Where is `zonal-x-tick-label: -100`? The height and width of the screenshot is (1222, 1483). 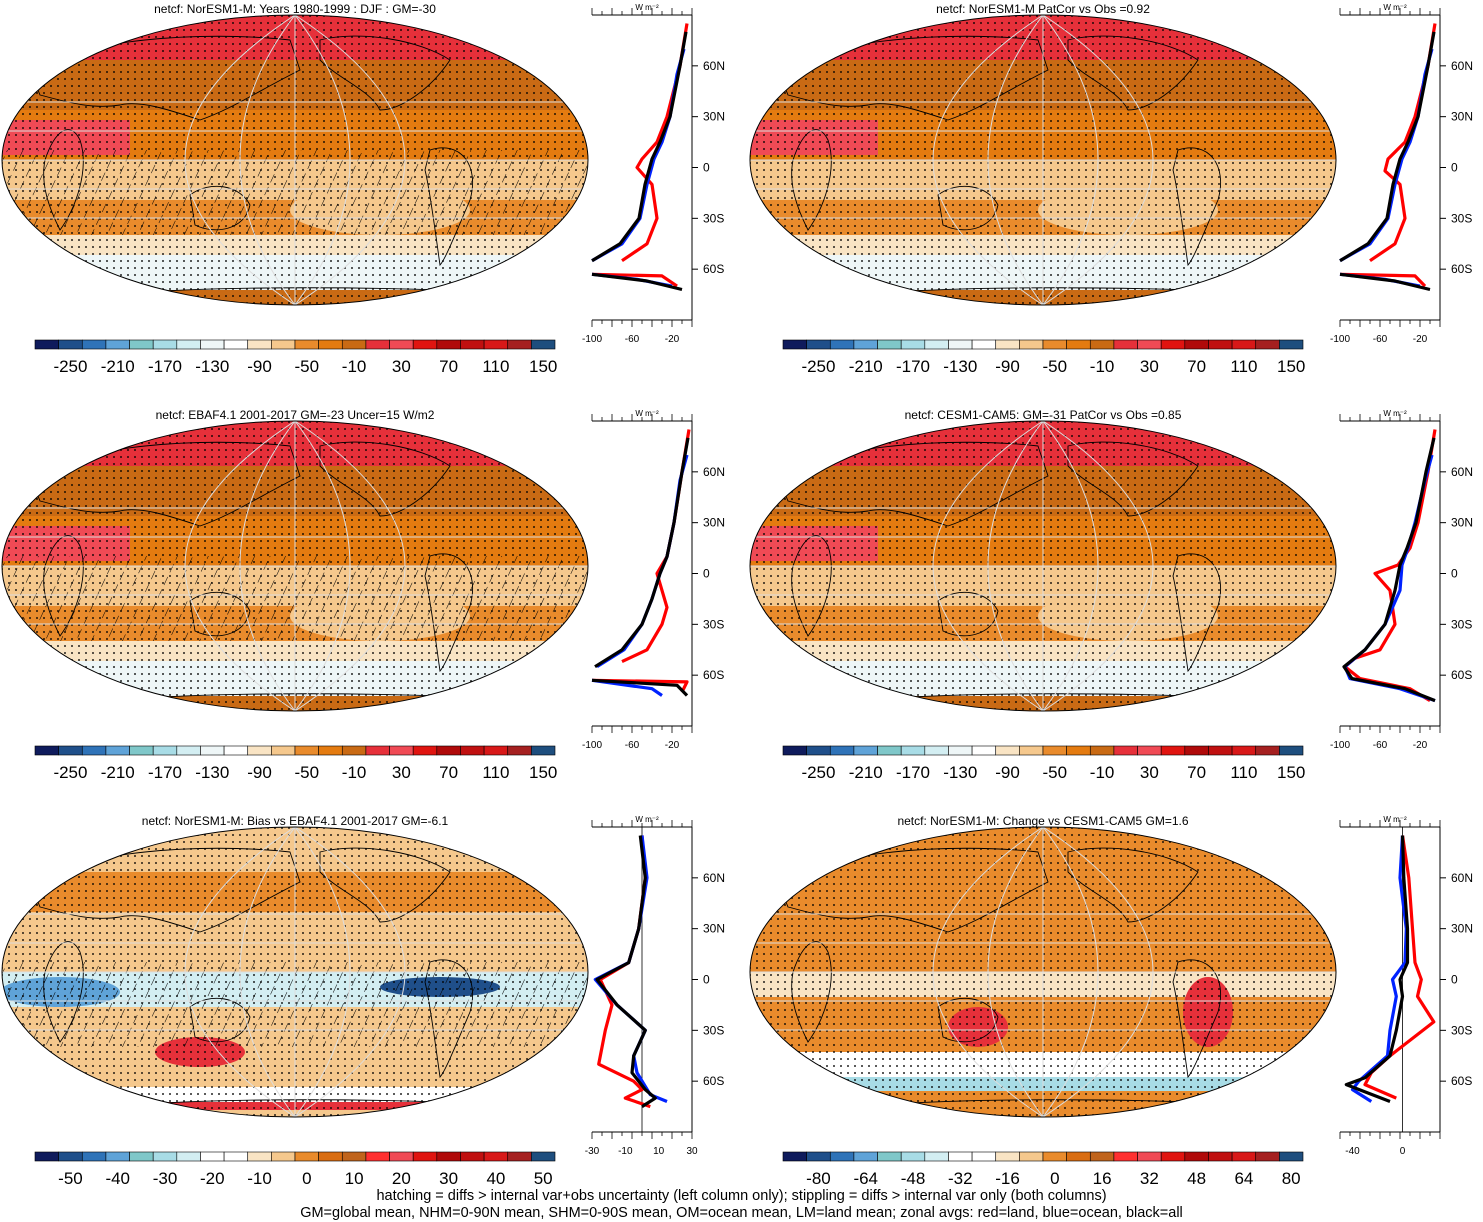 zonal-x-tick-label: -100 is located at coordinates (1340, 745).